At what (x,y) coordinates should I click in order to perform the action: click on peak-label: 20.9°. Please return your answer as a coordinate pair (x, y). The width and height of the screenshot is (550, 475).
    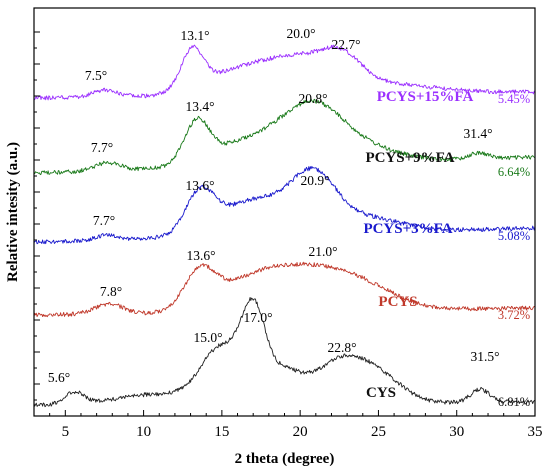
    Looking at the image, I should click on (314, 180).